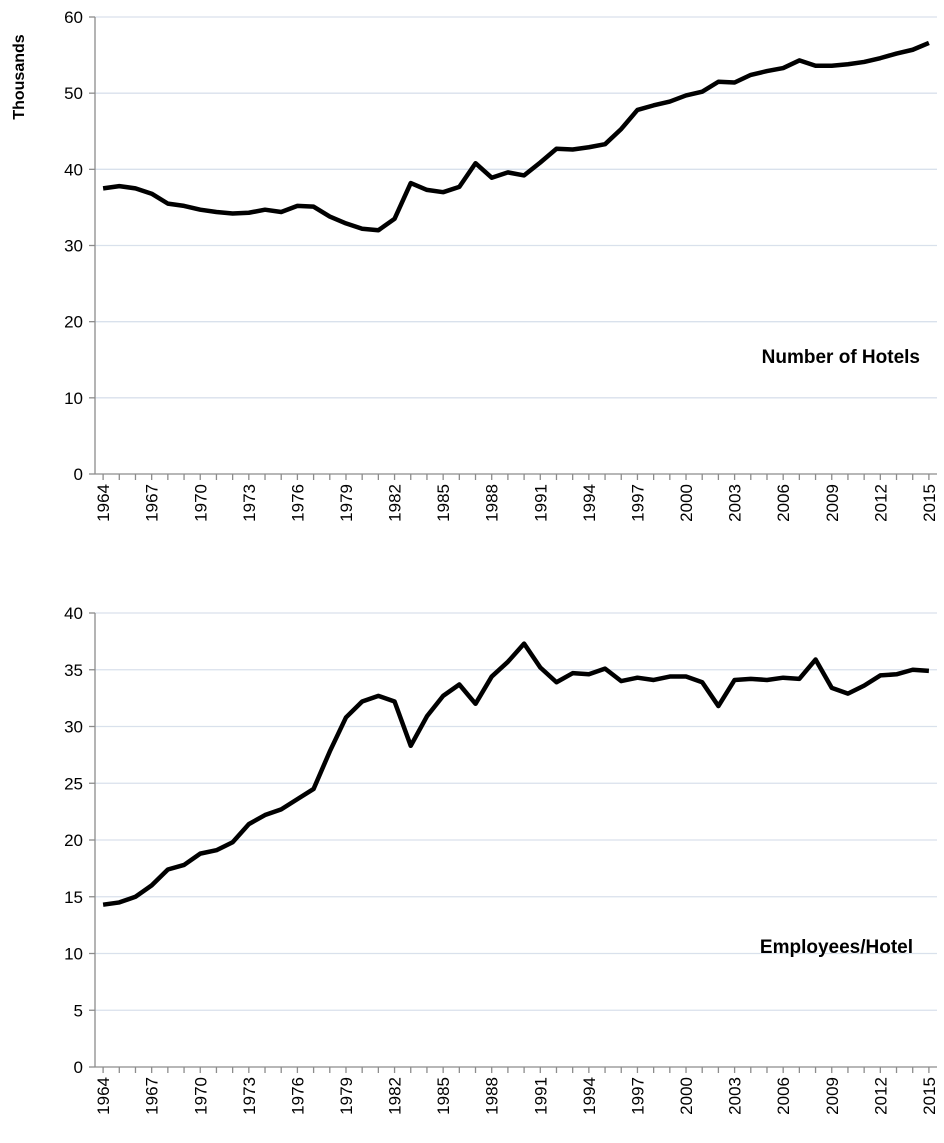  What do you see at coordinates (841, 357) in the screenshot?
I see `annotation: Number of Hotels` at bounding box center [841, 357].